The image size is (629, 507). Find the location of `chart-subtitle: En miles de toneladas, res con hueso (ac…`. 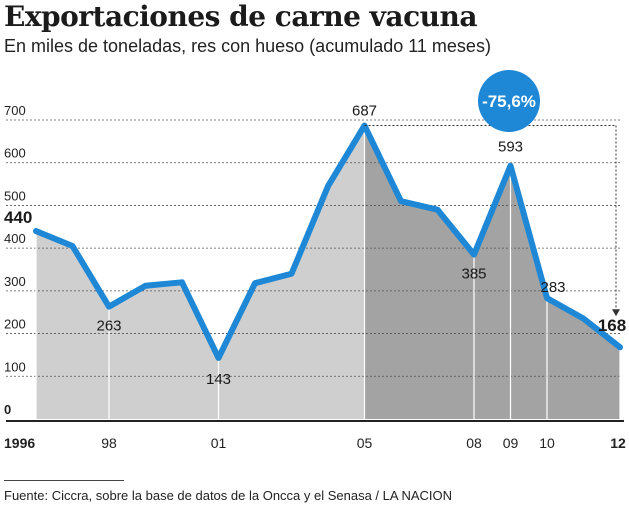

chart-subtitle: En miles de toneladas, res con hueso (ac… is located at coordinates (247, 46).